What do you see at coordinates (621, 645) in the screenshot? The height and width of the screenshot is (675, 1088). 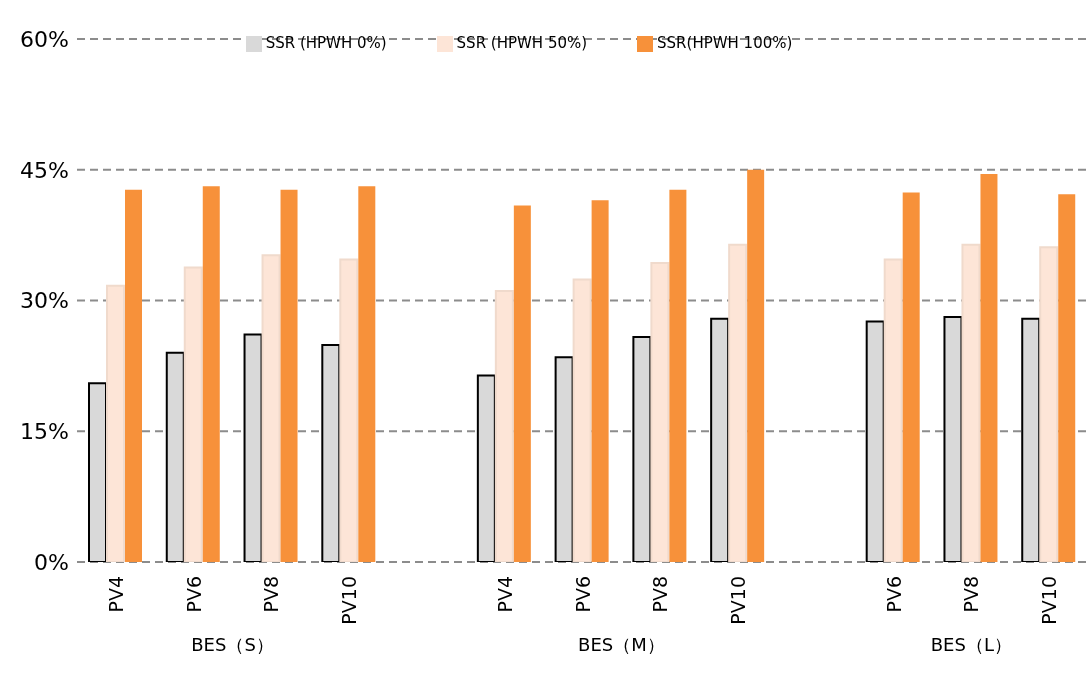 I see `text: BES（M）` at bounding box center [621, 645].